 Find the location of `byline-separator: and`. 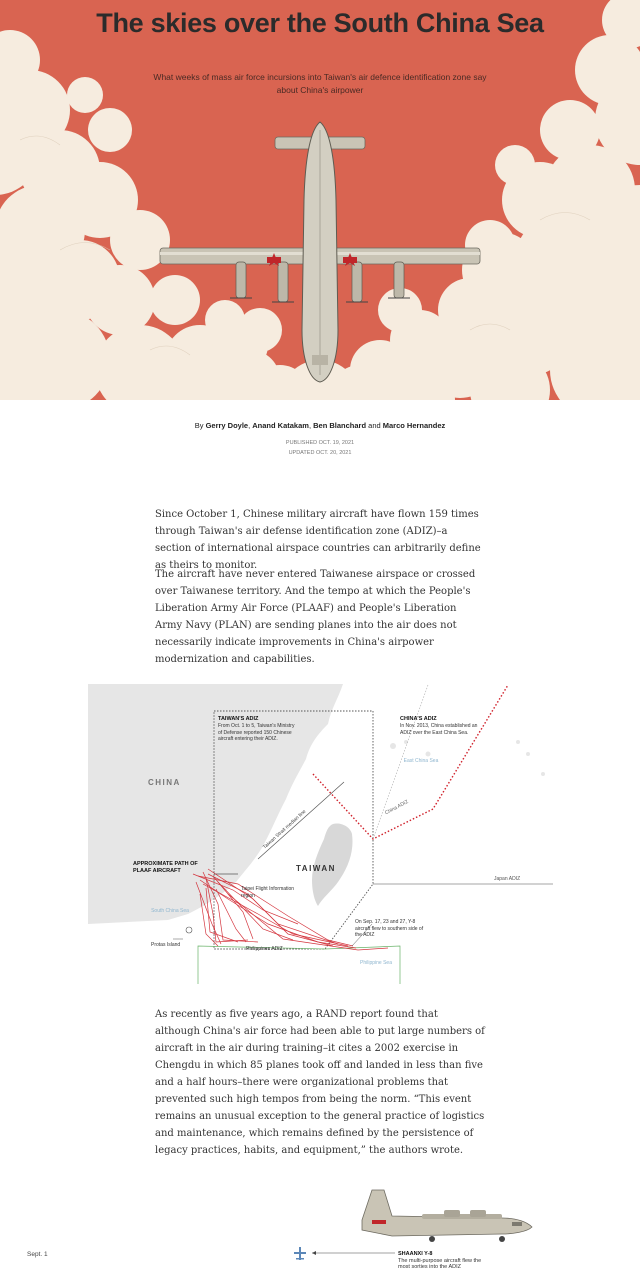

byline-separator: and is located at coordinates (374, 425).